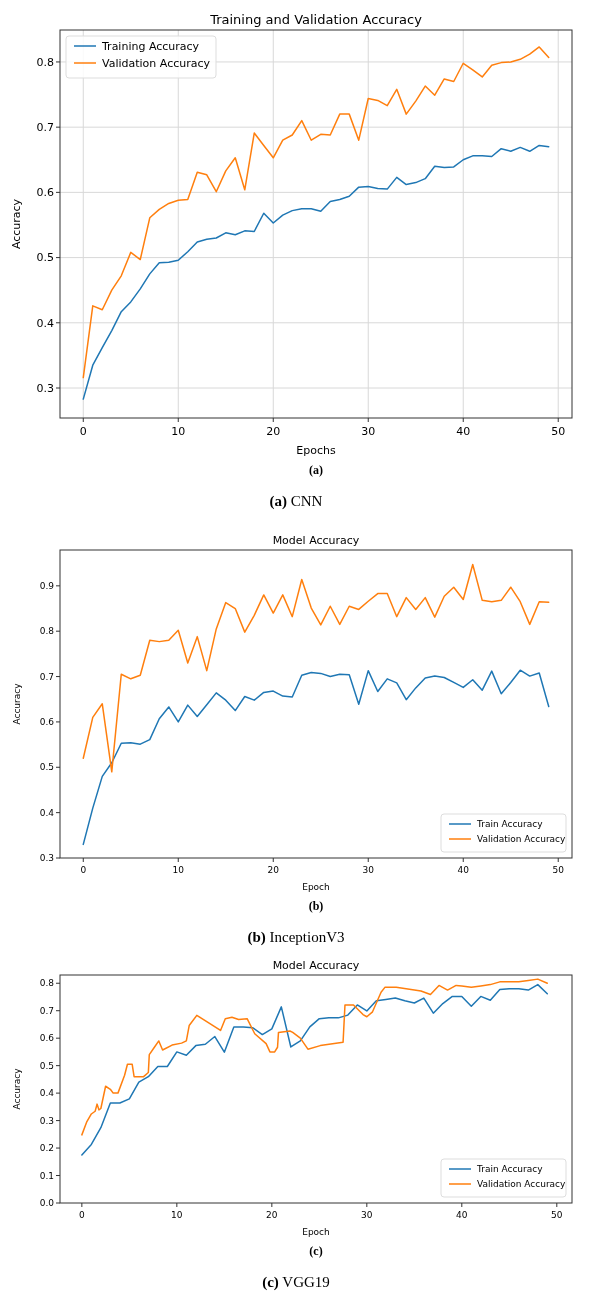  What do you see at coordinates (296, 937) in the screenshot?
I see `text: (b) InceptionV3` at bounding box center [296, 937].